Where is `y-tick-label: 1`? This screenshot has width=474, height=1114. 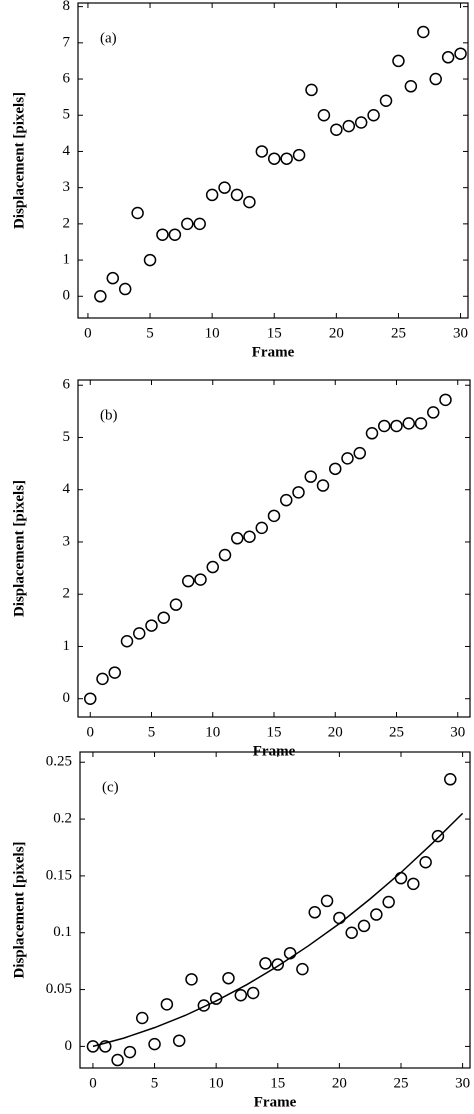
y-tick-label: 1 is located at coordinates (67, 646).